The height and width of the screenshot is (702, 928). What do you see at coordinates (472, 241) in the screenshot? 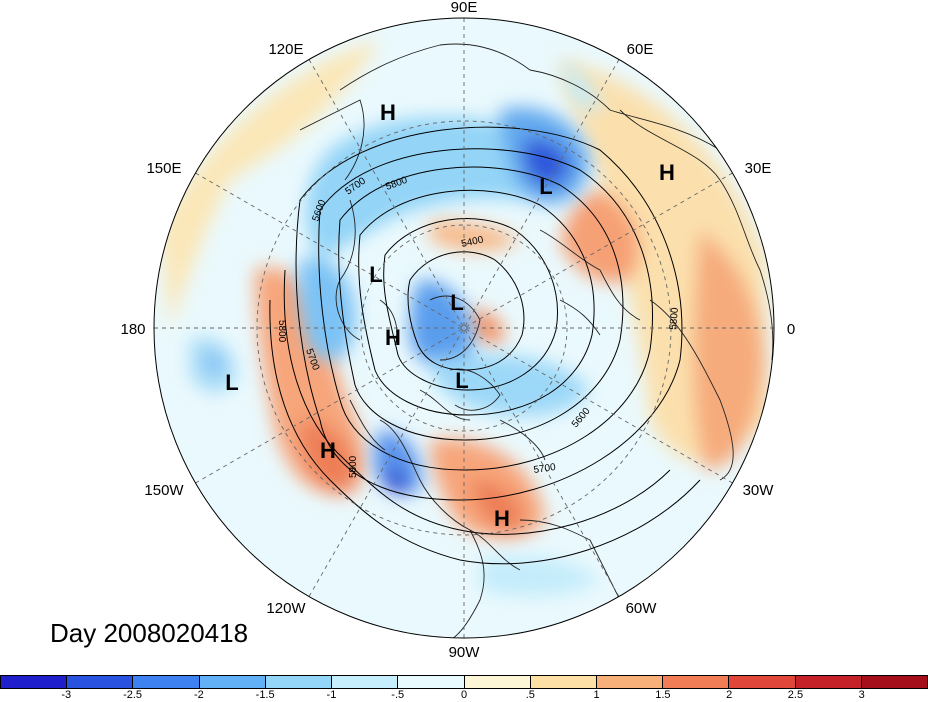
I see `contour-label: 5400` at bounding box center [472, 241].